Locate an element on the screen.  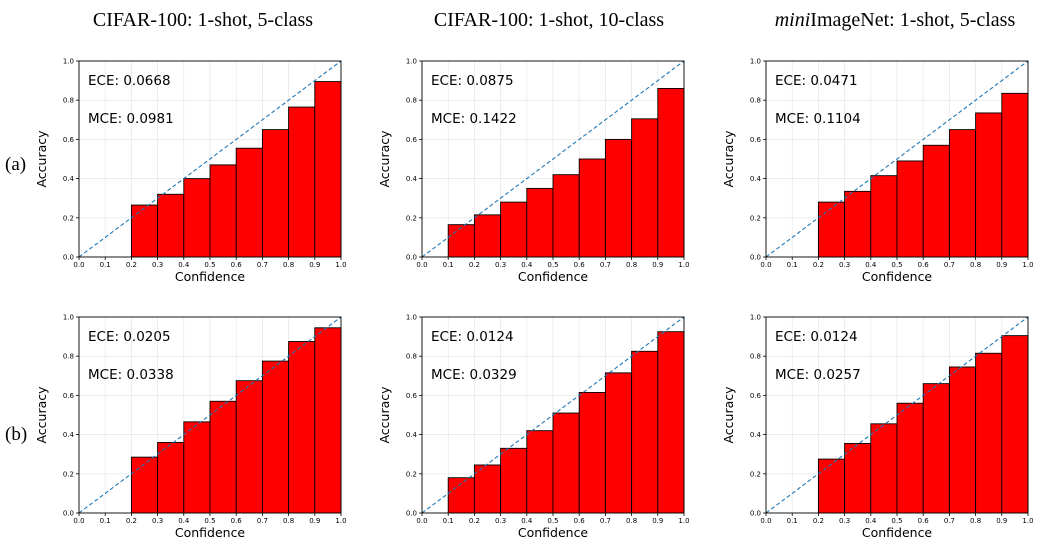
panel-1-xtick-label-4: 0.4 is located at coordinates (184, 265).